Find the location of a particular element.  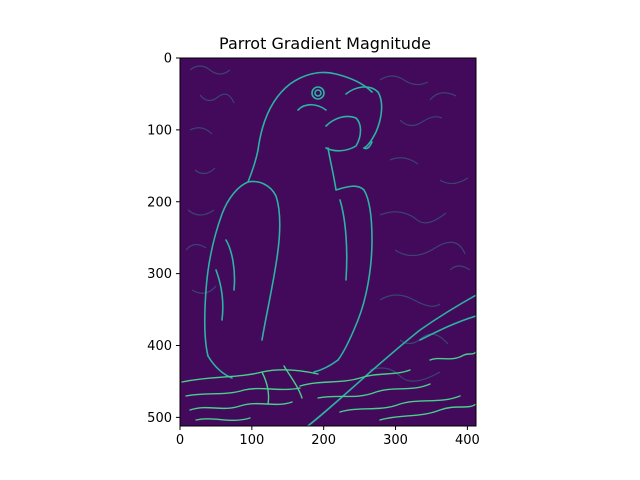

y-tick-label: 400 is located at coordinates (159, 346).